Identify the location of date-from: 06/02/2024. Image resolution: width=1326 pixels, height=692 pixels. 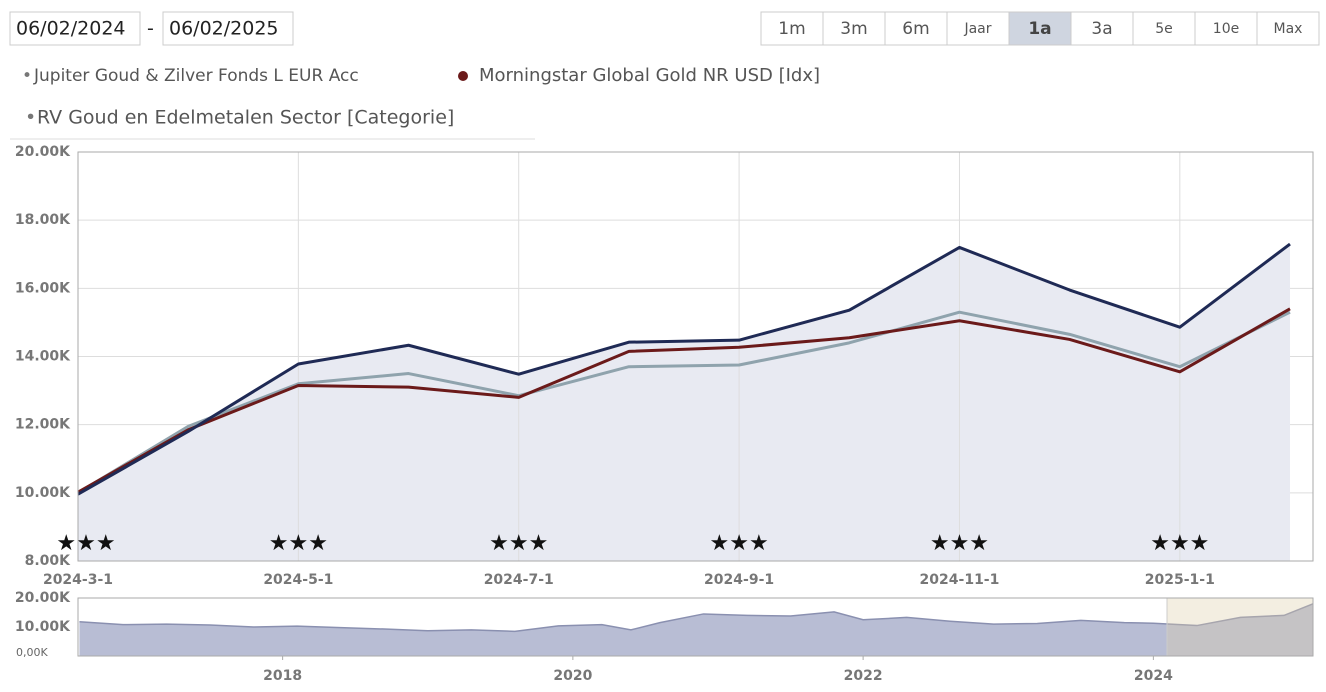
(71, 29).